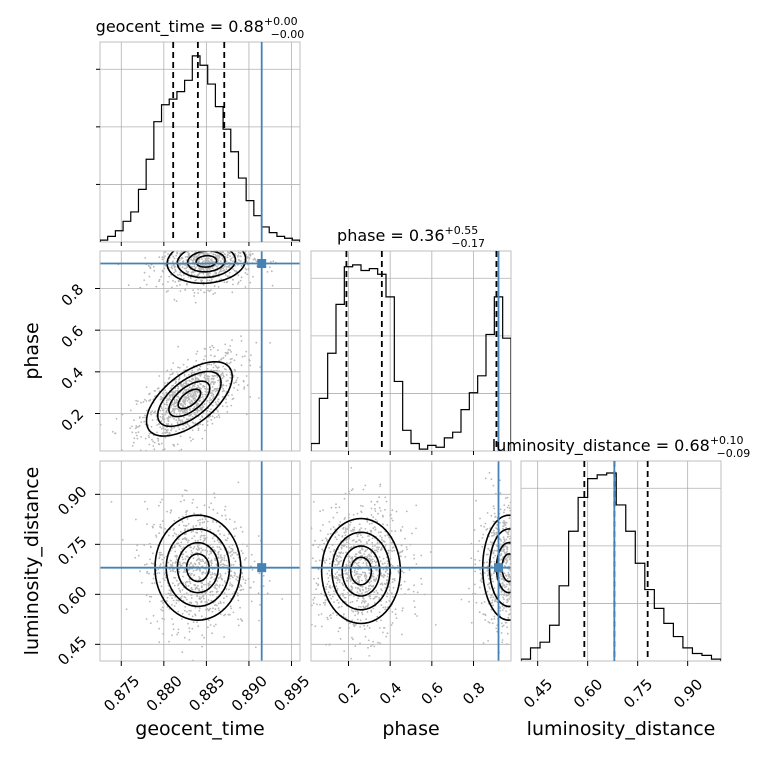 This screenshot has height=760, width=760. I want to click on y-tick-label: 0.75, so click(72, 551).